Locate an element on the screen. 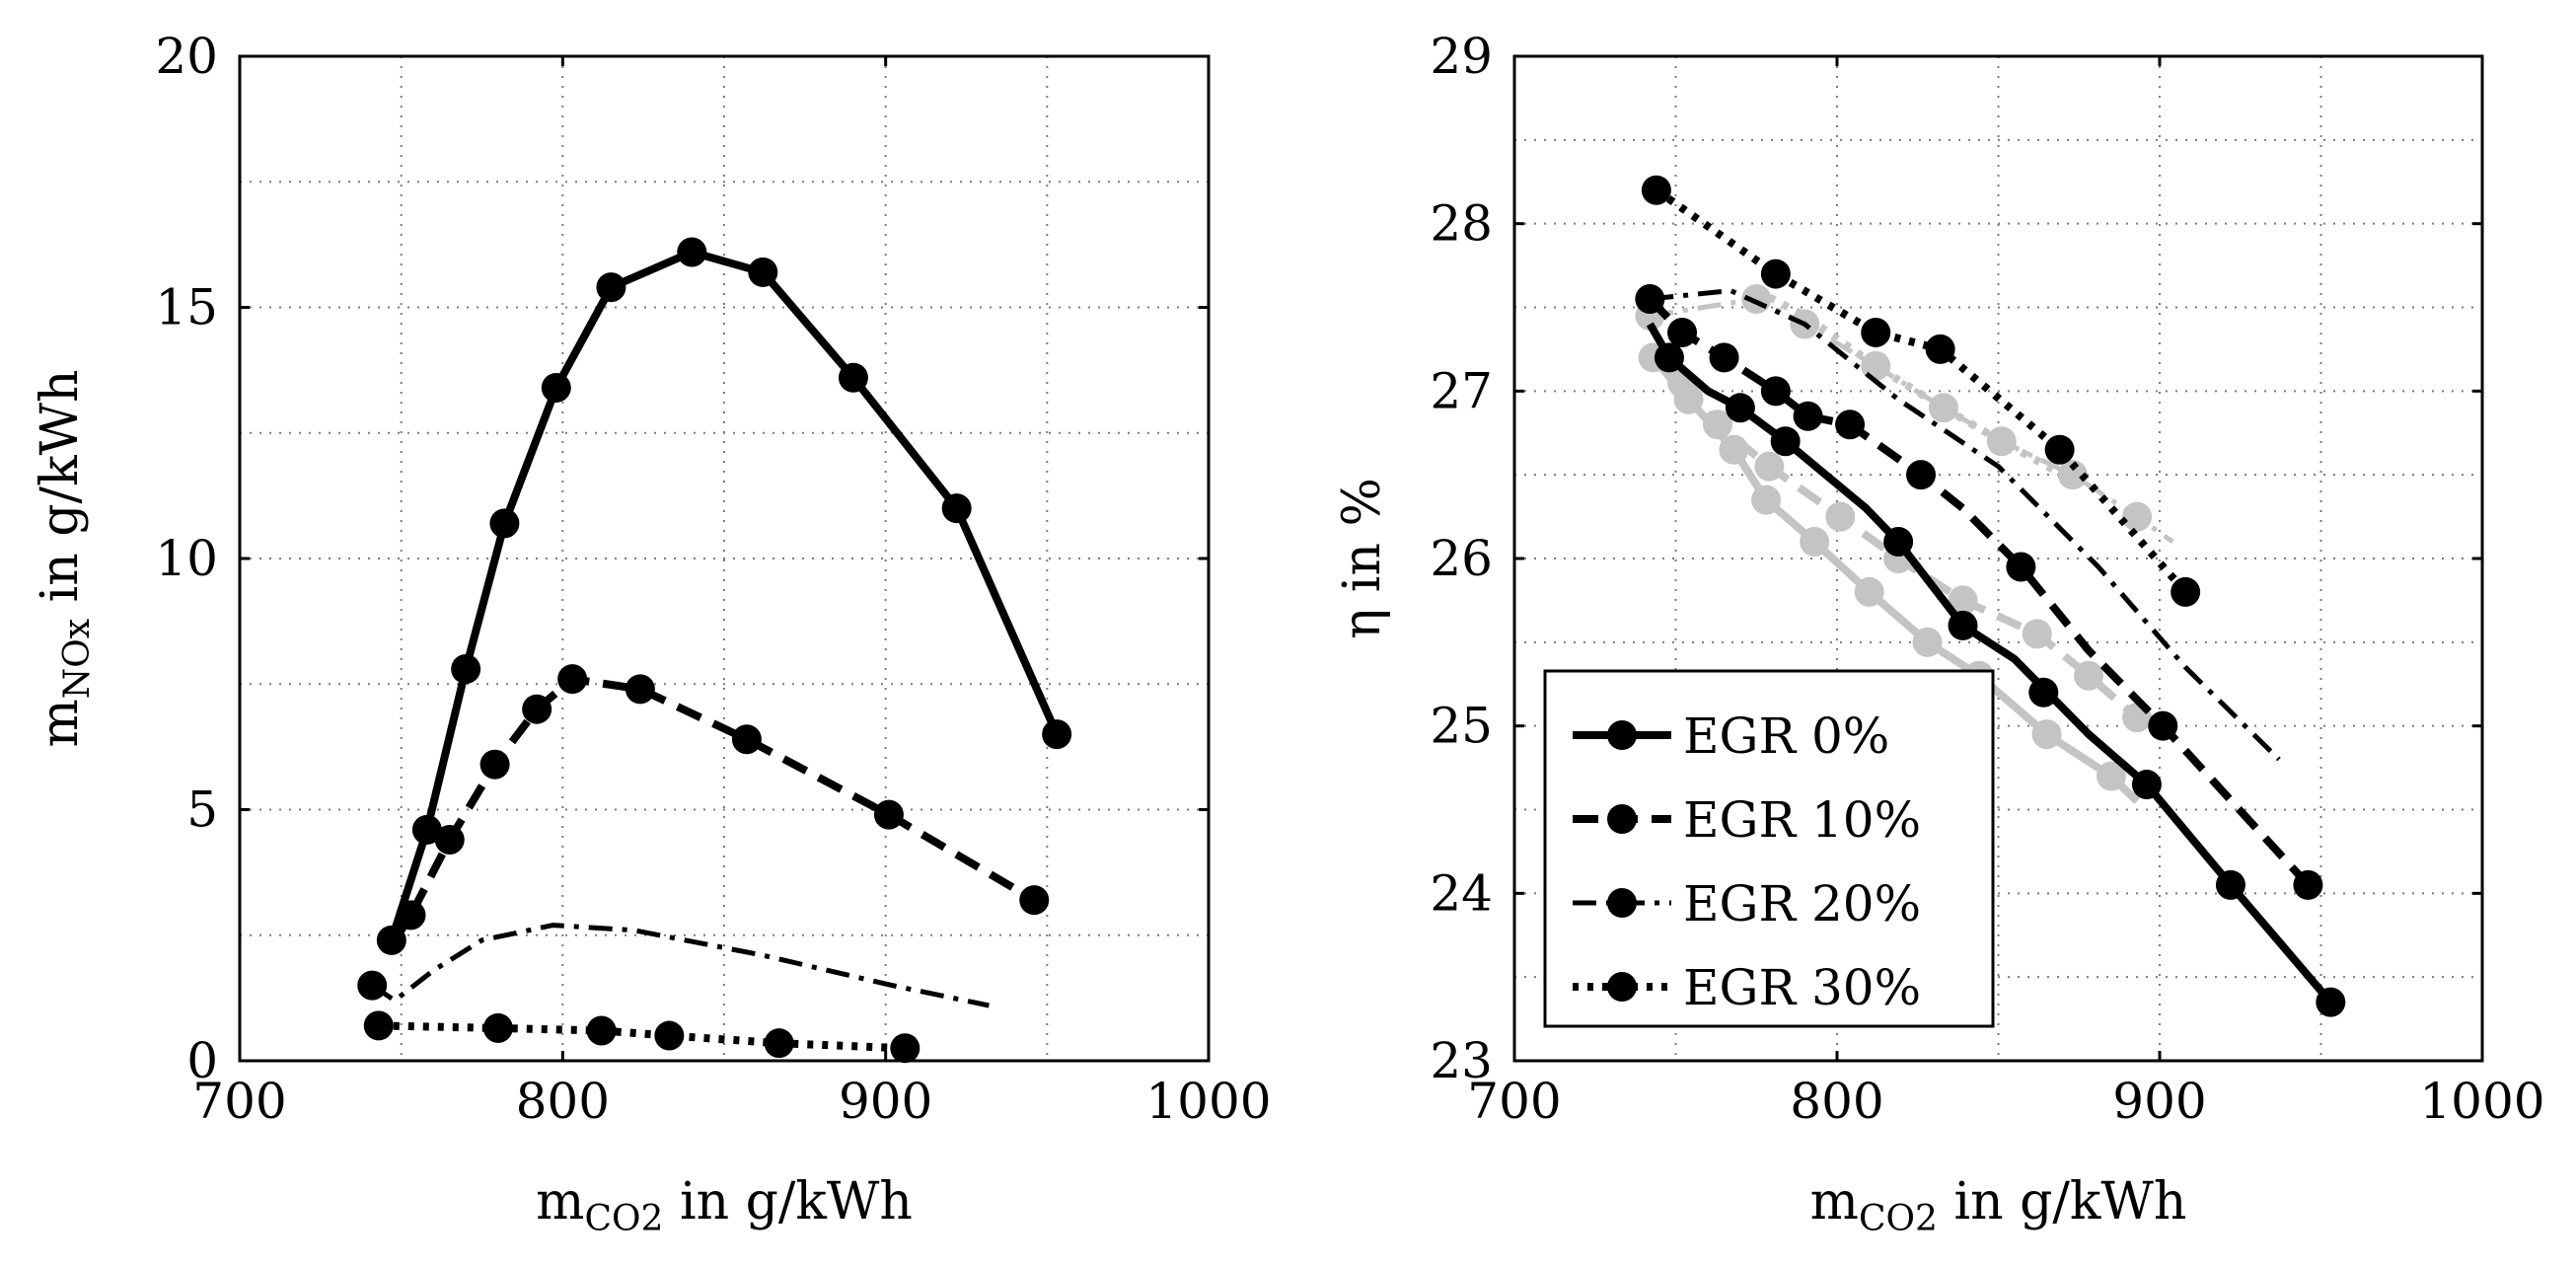 Image resolution: width=2576 pixels, height=1267 pixels. legend-label: EGR 30% is located at coordinates (1802, 987).